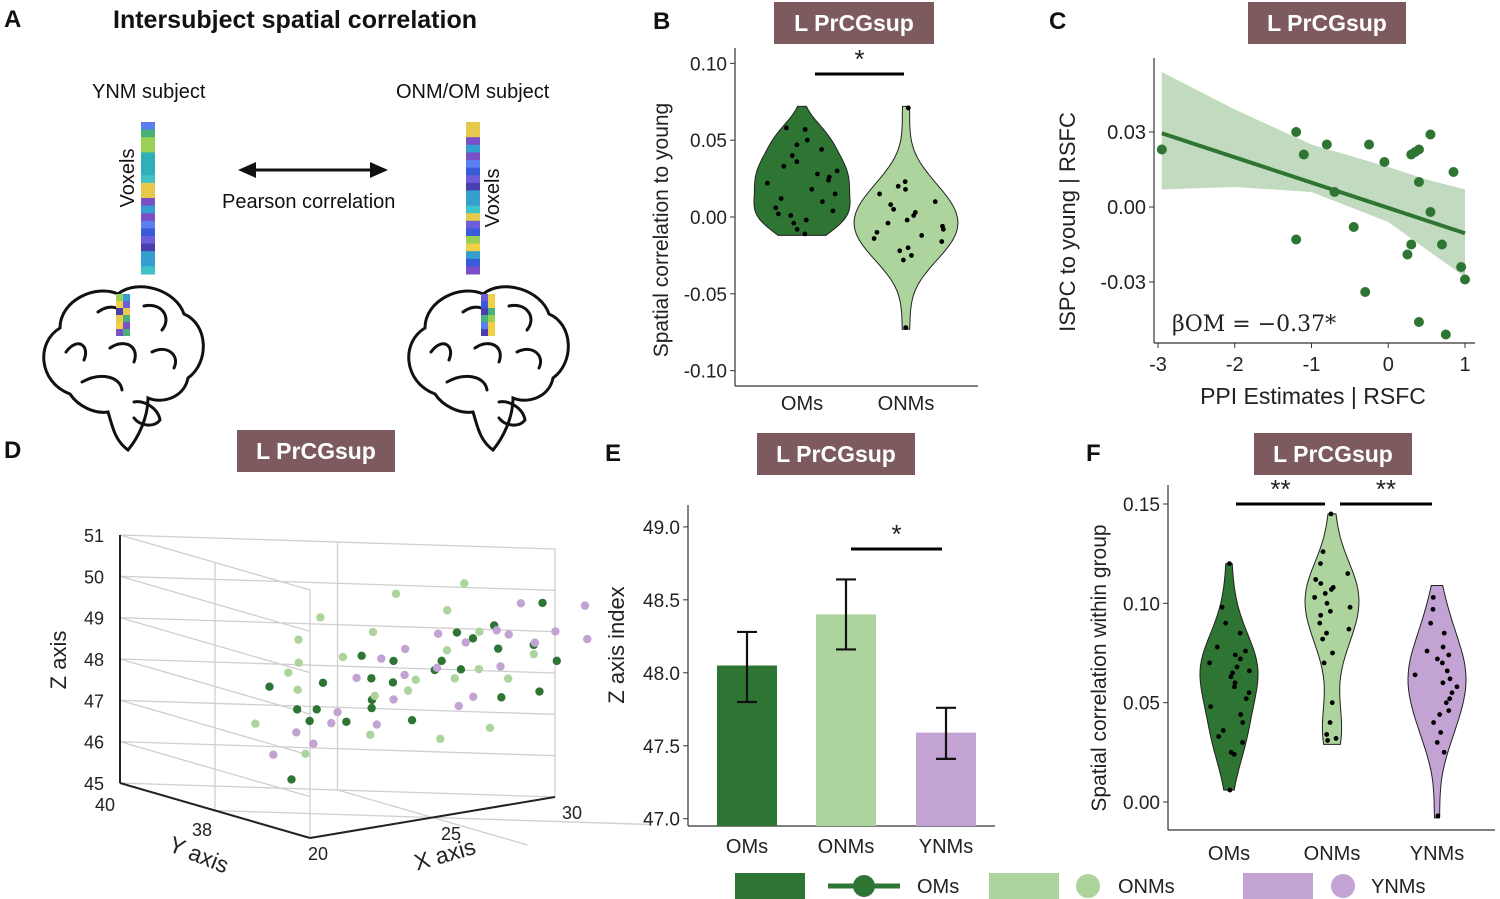 The height and width of the screenshot is (899, 1500). I want to click on panel-f-title-badge: L PrCGsup, so click(1333, 454).